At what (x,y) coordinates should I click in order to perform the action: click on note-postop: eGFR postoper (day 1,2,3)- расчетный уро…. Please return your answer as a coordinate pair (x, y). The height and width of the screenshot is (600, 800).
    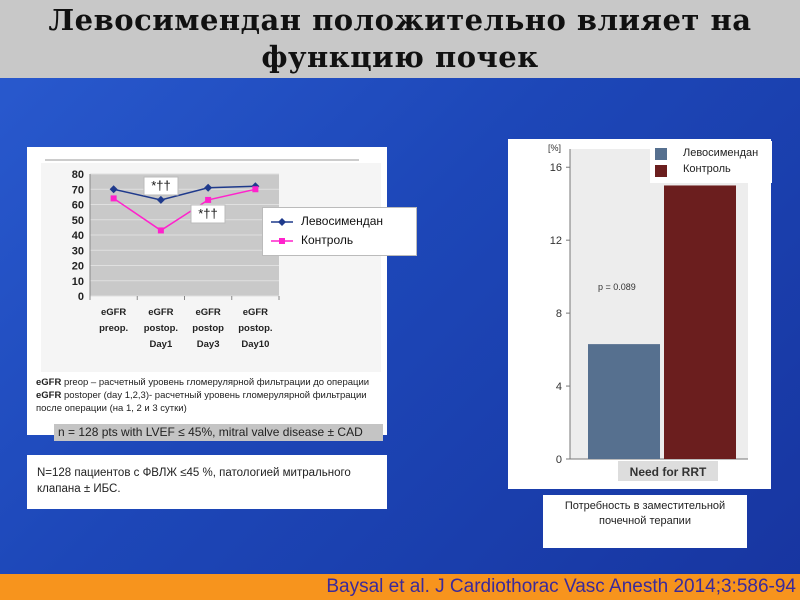
    Looking at the image, I should click on (206, 402).